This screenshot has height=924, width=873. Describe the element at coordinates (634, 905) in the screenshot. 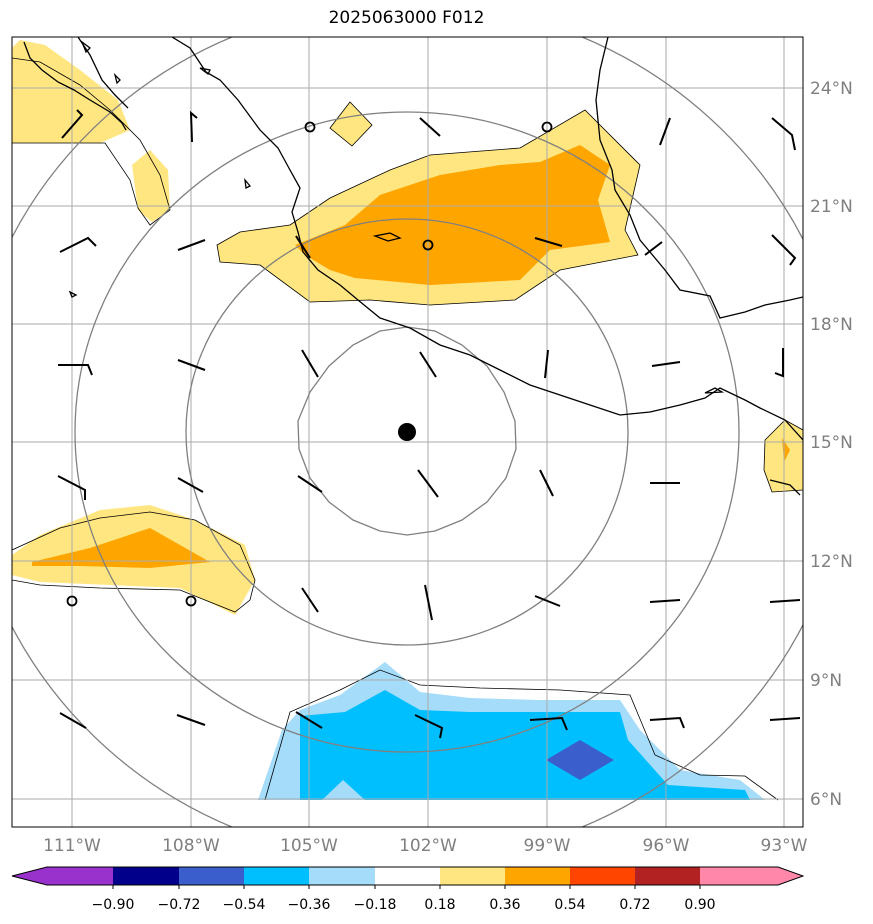

I see `colorbar-tick-label: 0.72` at that location.